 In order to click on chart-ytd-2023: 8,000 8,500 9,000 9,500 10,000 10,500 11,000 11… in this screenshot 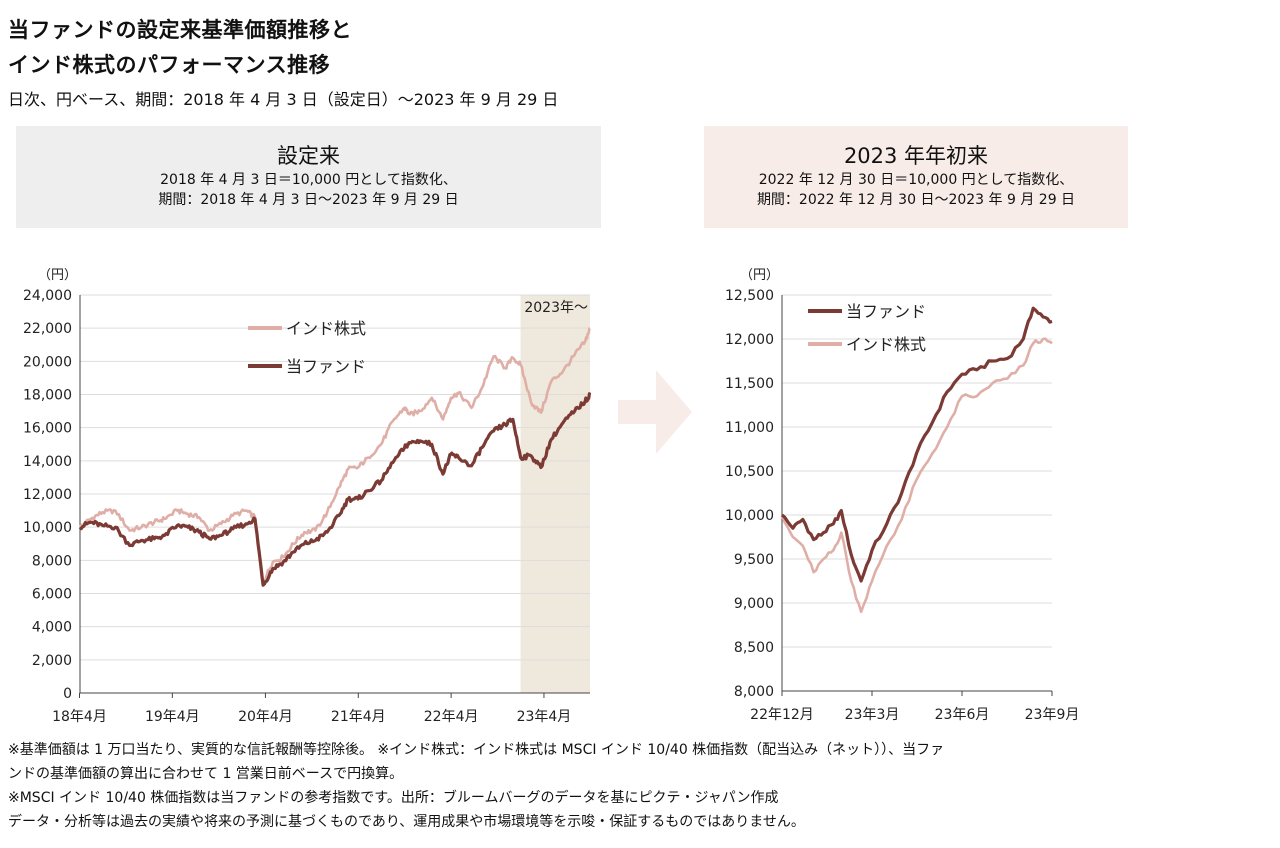, I will do `click(902, 495)`.